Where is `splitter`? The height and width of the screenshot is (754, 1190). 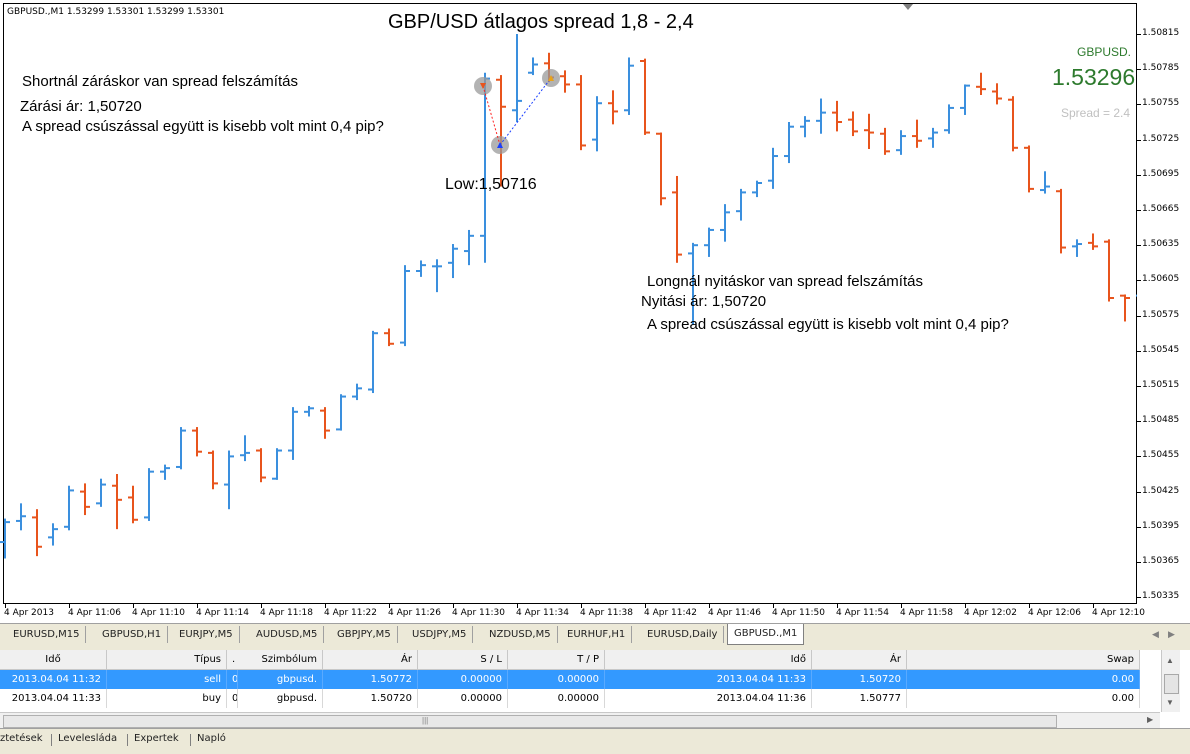 splitter is located at coordinates (595, 647).